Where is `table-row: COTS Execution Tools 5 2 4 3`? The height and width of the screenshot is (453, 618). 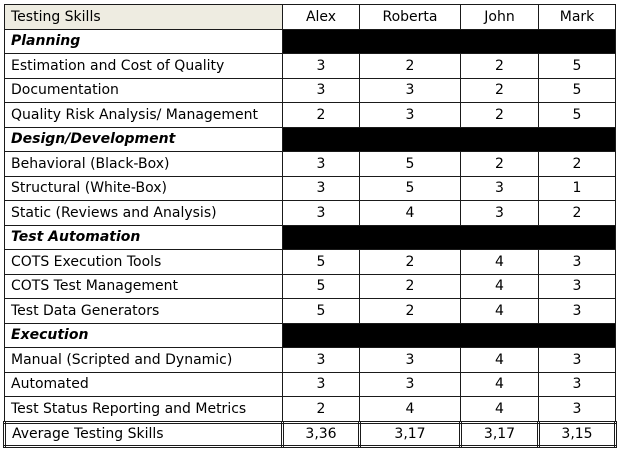 table-row: COTS Execution Tools 5 2 4 3 is located at coordinates (310, 262).